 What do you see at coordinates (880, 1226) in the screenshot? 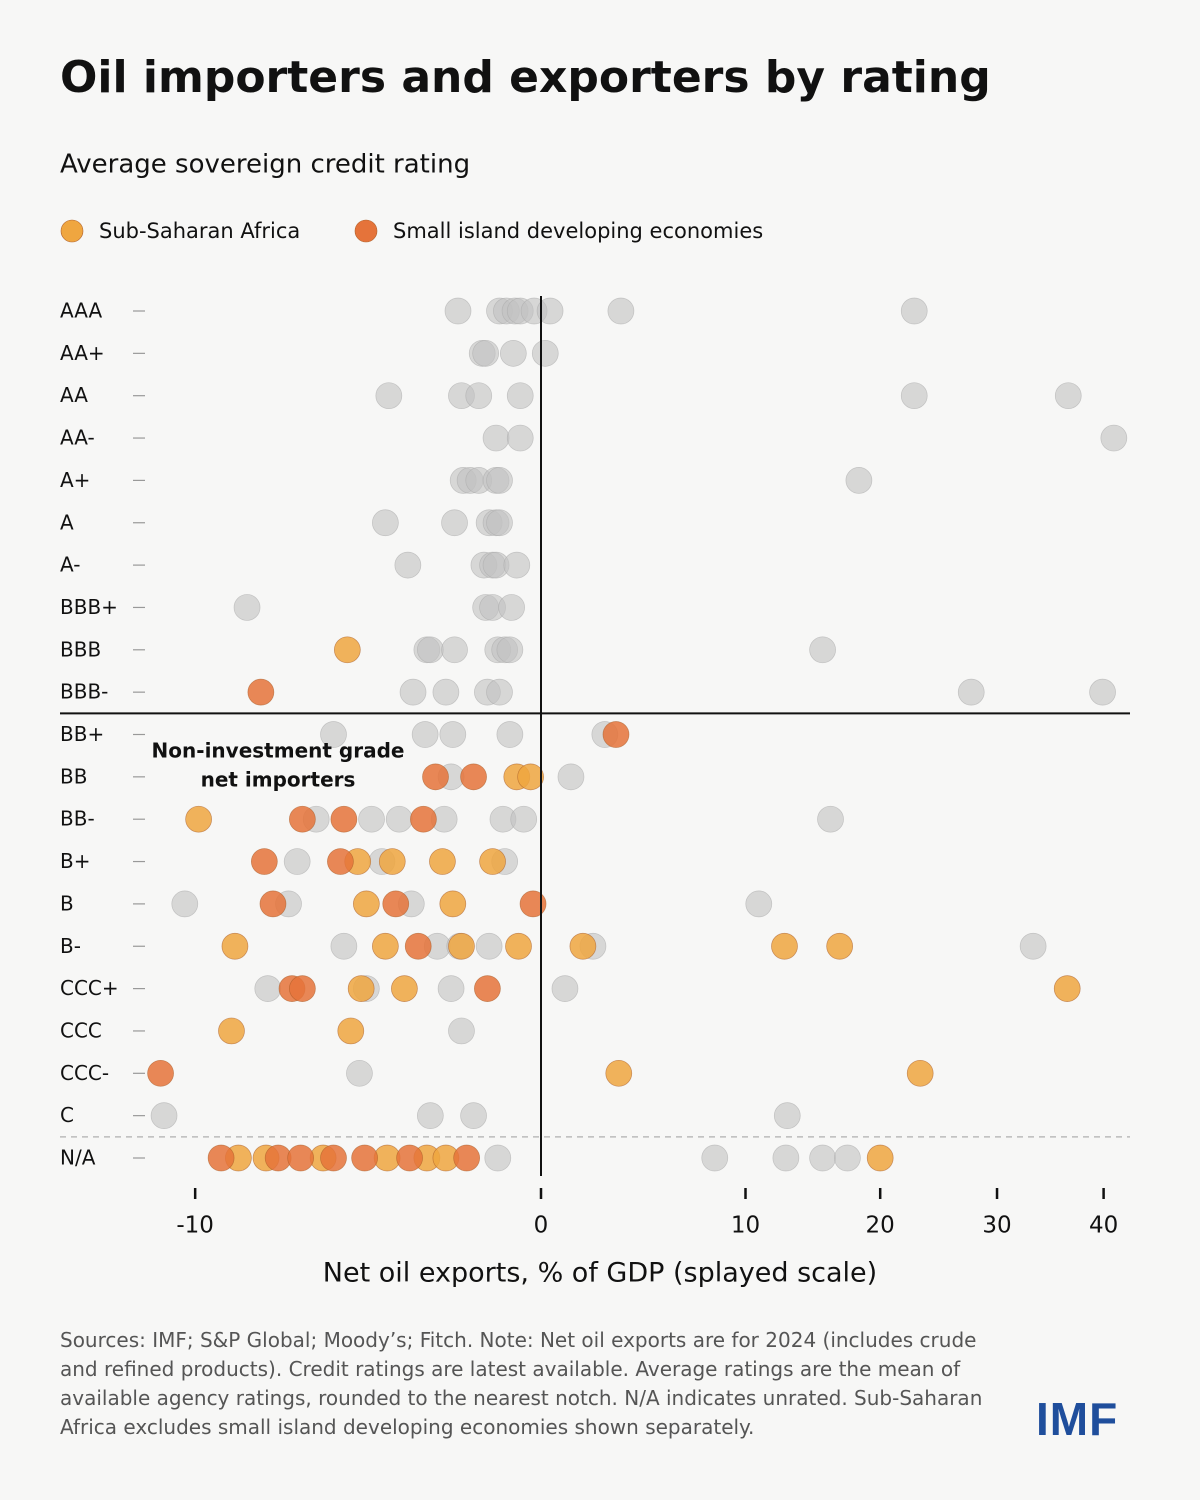
I see `x-tick-label: 20` at bounding box center [880, 1226].